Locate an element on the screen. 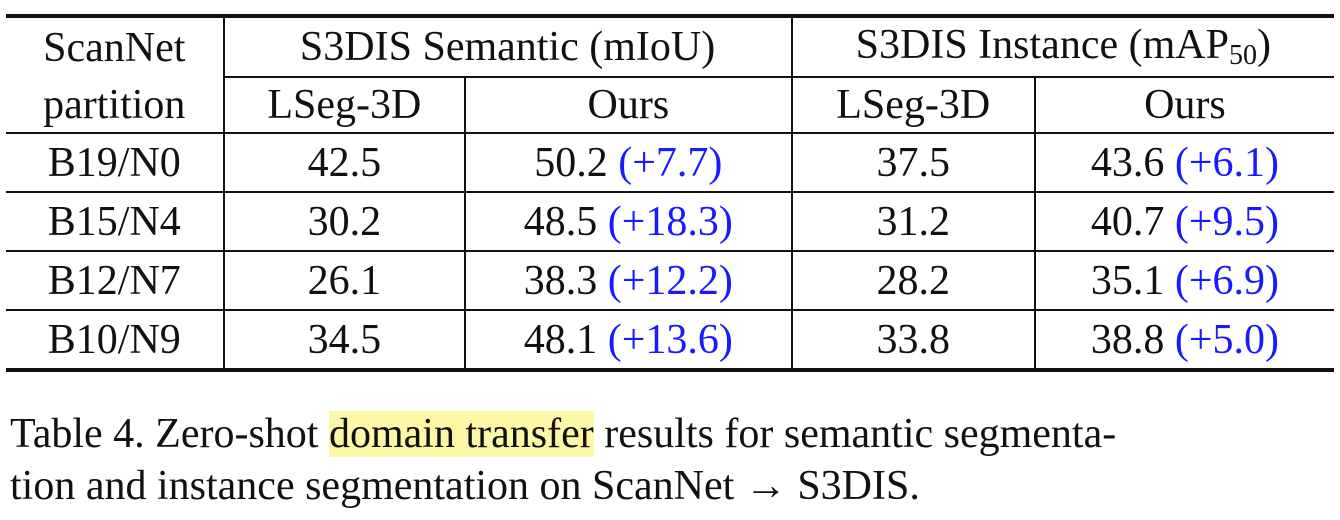 Image resolution: width=1340 pixels, height=520 pixels. sem-delta: (+18.3) is located at coordinates (670, 221).